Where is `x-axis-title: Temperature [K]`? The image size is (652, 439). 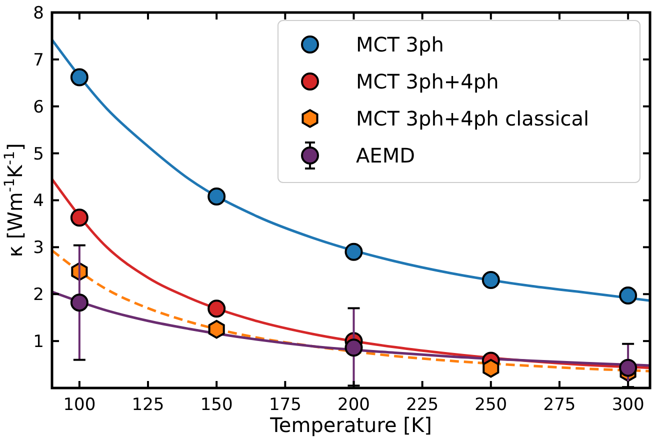 x-axis-title: Temperature [K] is located at coordinates (350, 425).